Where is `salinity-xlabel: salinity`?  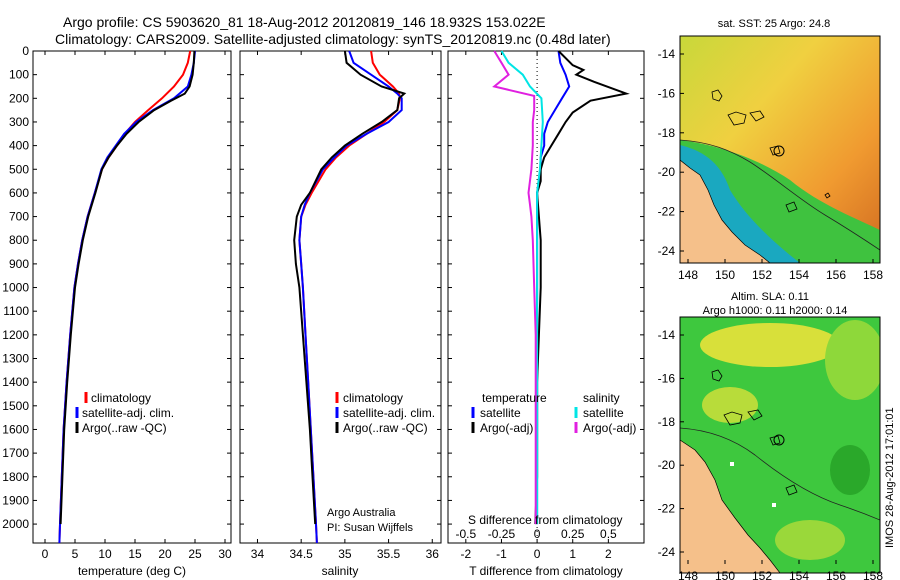
salinity-xlabel: salinity is located at coordinates (340, 571).